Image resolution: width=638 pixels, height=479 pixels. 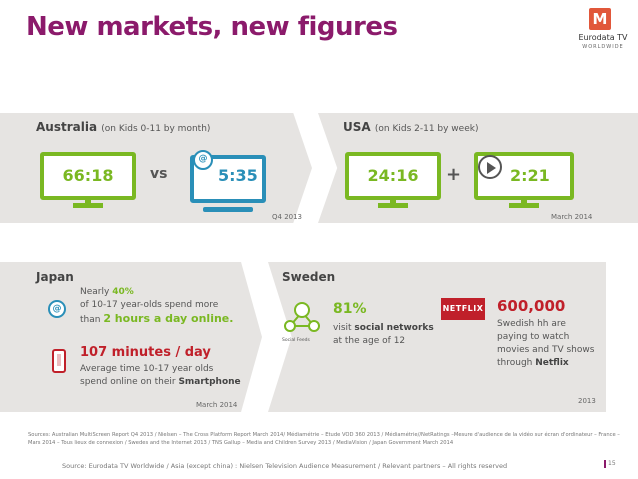 What do you see at coordinates (149, 305) in the screenshot?
I see `japan-stat1-line2: of 10-17 year-olds spend more` at bounding box center [149, 305].